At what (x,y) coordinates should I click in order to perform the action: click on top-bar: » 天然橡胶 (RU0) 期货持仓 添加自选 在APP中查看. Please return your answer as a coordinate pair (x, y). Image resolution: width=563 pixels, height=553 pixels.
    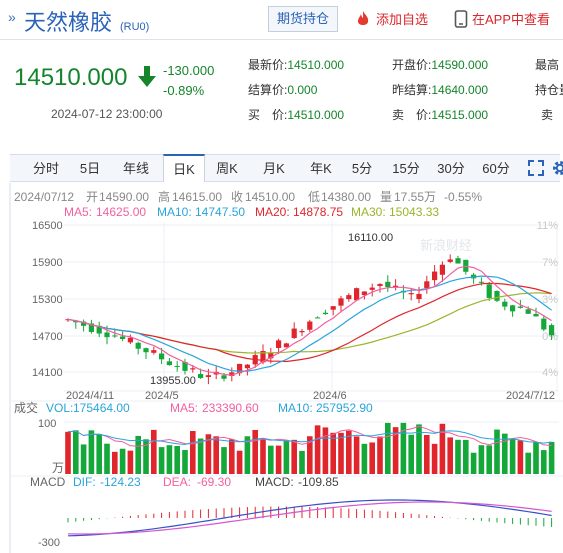
    Looking at the image, I should click on (281, 20).